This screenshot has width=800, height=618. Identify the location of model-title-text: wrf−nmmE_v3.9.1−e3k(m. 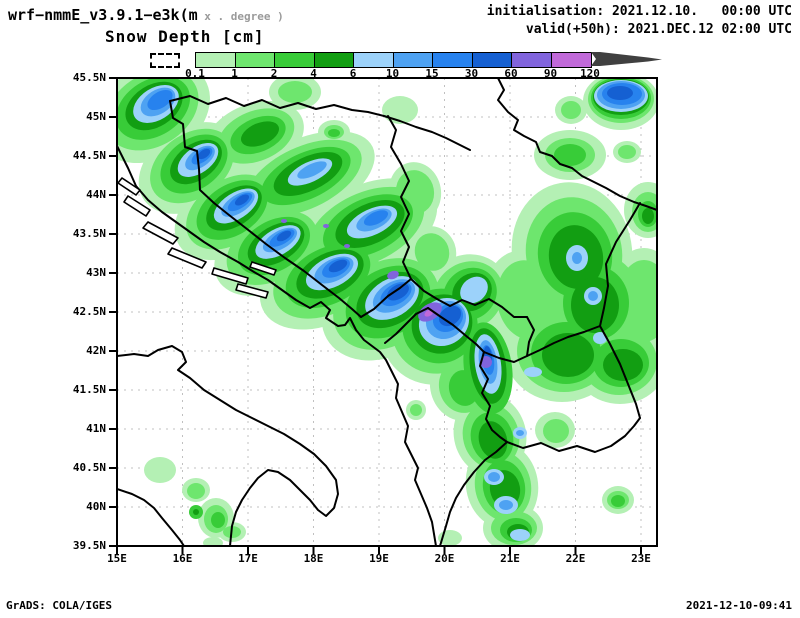
(103, 15).